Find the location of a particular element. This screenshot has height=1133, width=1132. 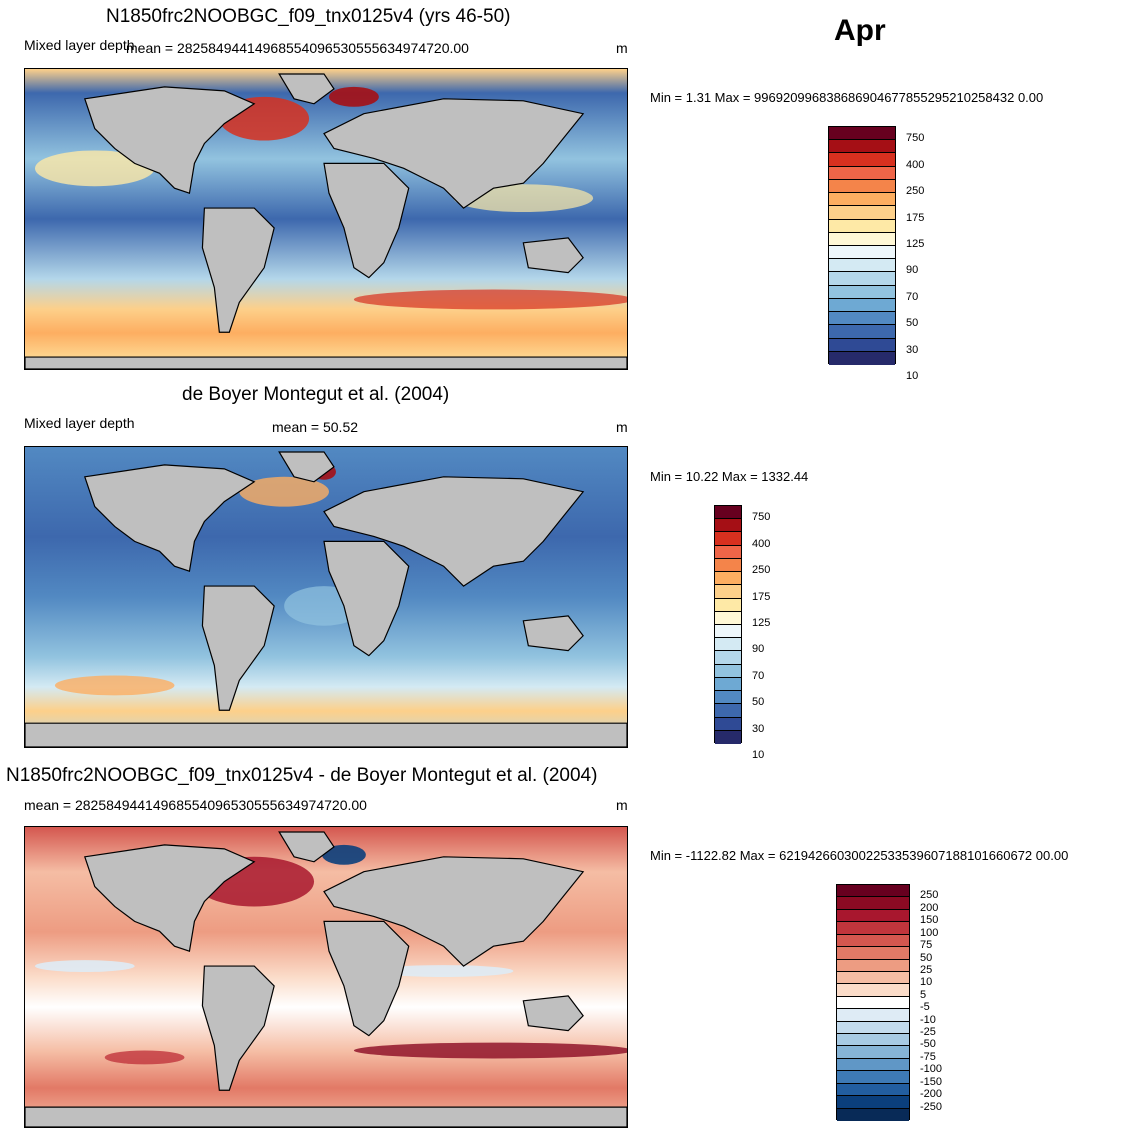

panel2-colorbar is located at coordinates (728, 624).